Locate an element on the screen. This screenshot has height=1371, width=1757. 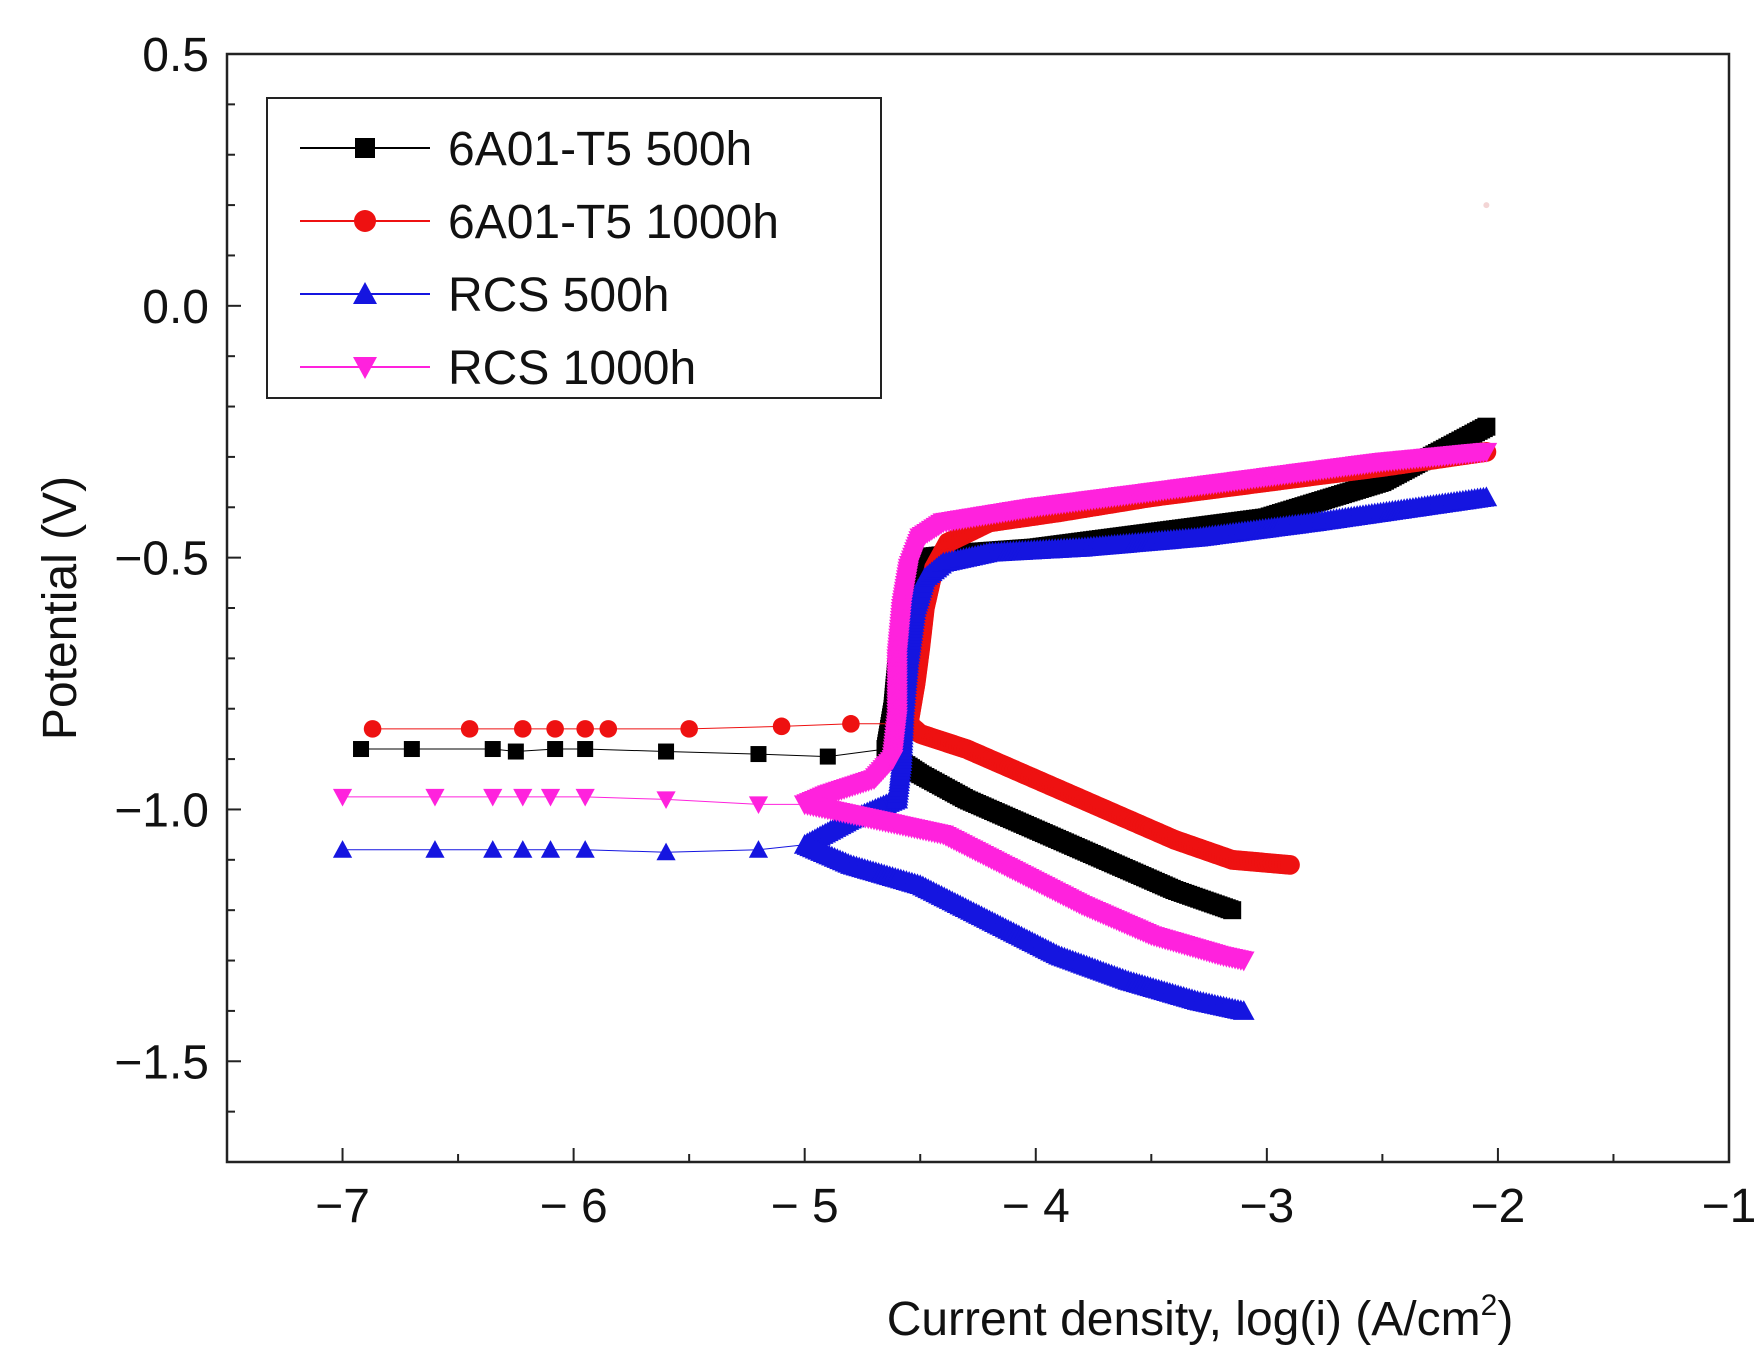
x-axis-label: Current density, log(i) (A/cm2) is located at coordinates (1200, 1317).